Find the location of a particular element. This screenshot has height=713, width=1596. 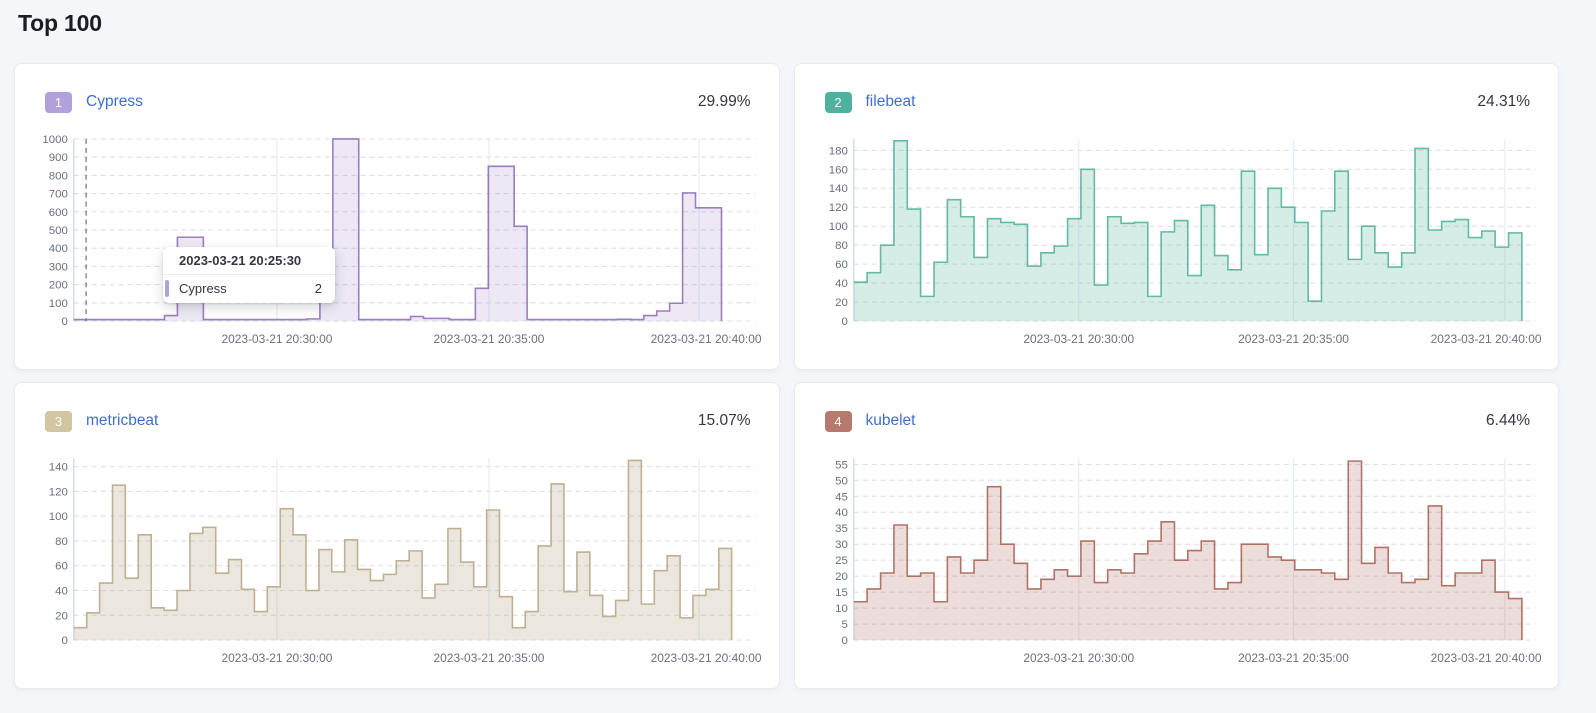

svg-text: 600 is located at coordinates (58, 213).